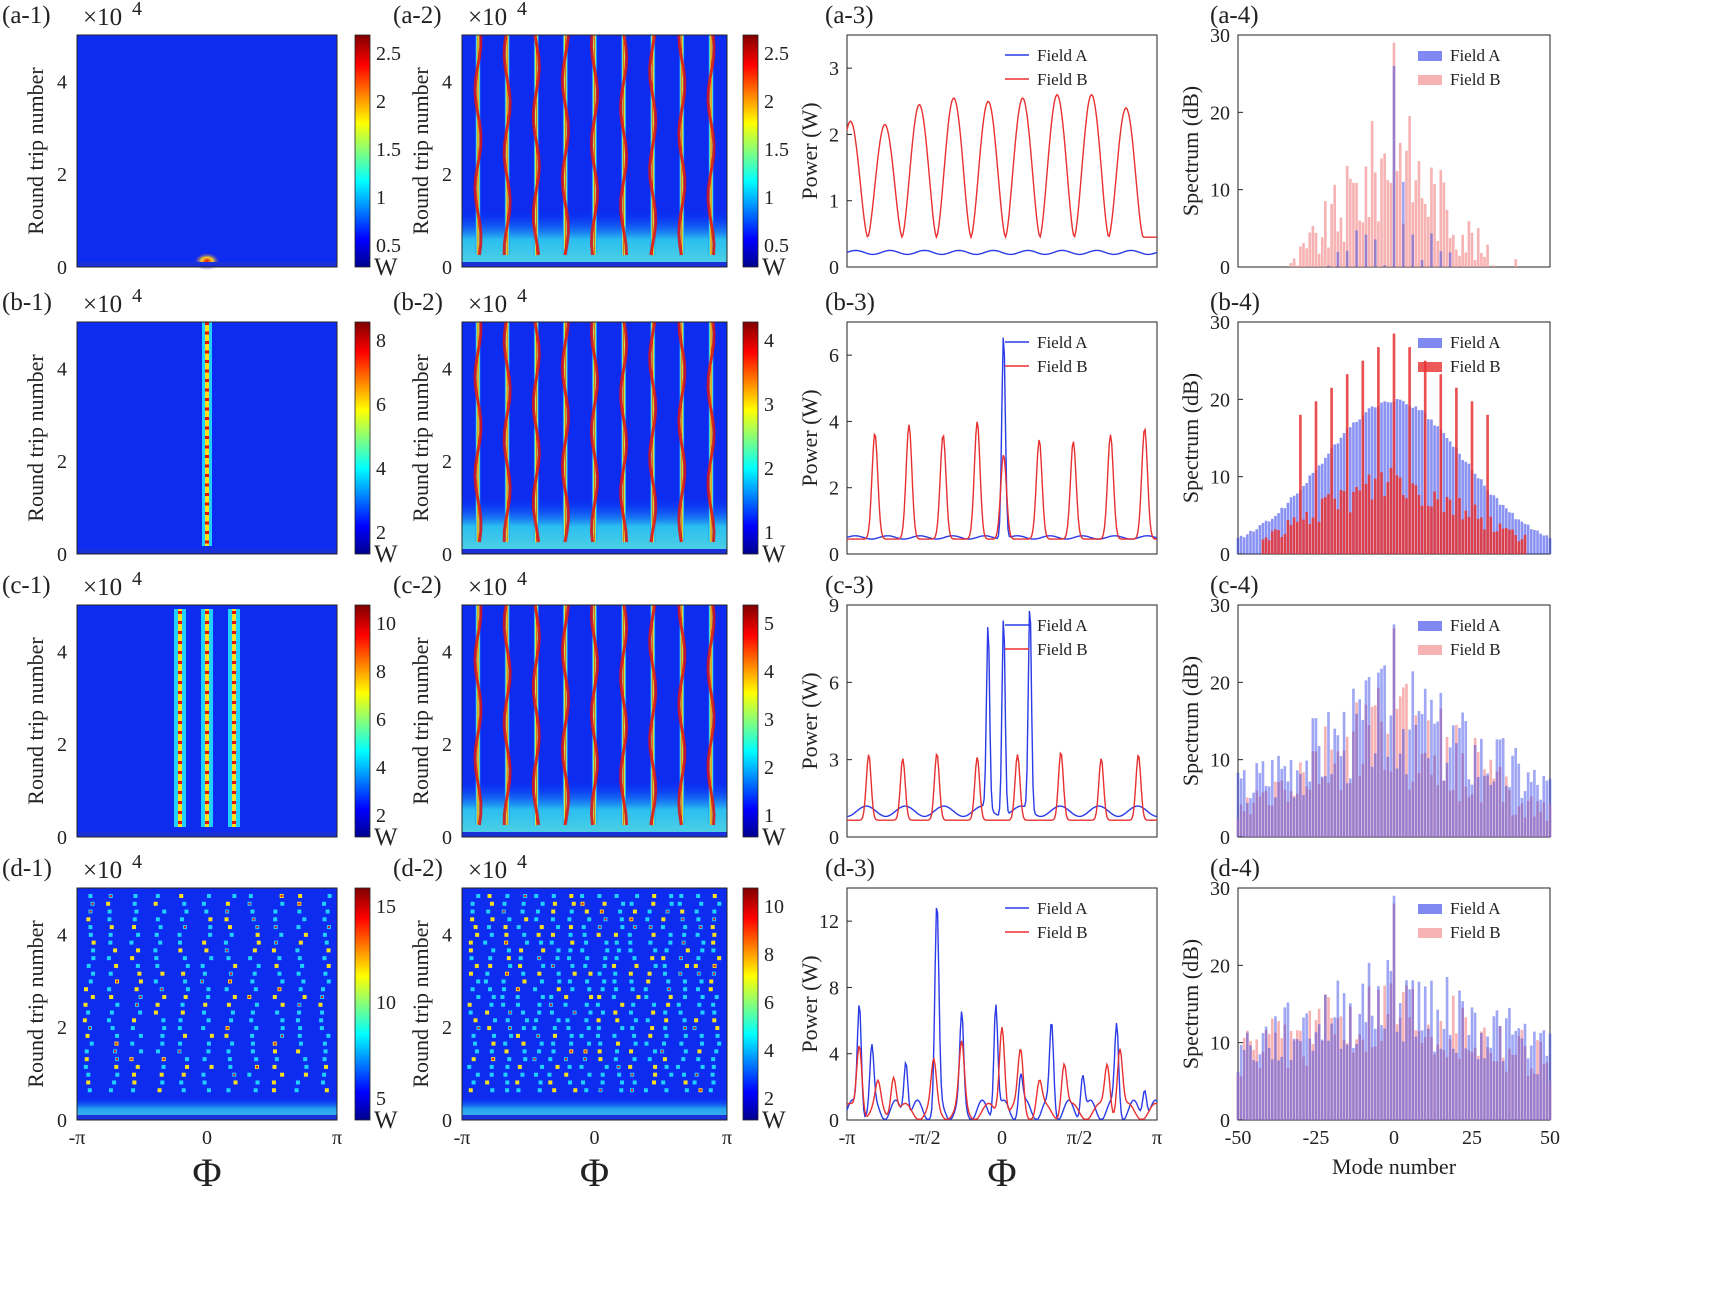 The image size is (1716, 1304). What do you see at coordinates (809, 150) in the screenshot?
I see `power-ylabel: Power (W)` at bounding box center [809, 150].